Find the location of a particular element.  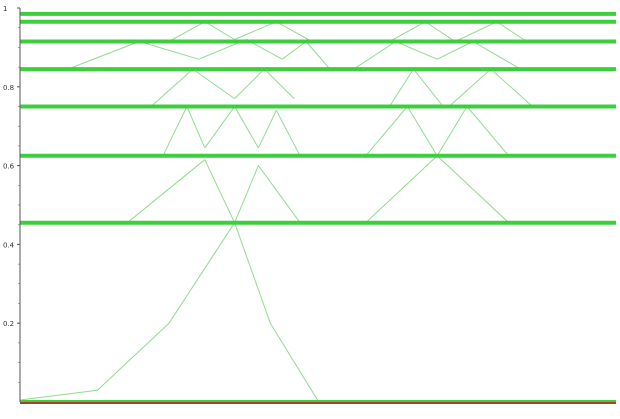

y-axis: 1 0.8 0.6 0.4 0.2 is located at coordinates (12, 203).